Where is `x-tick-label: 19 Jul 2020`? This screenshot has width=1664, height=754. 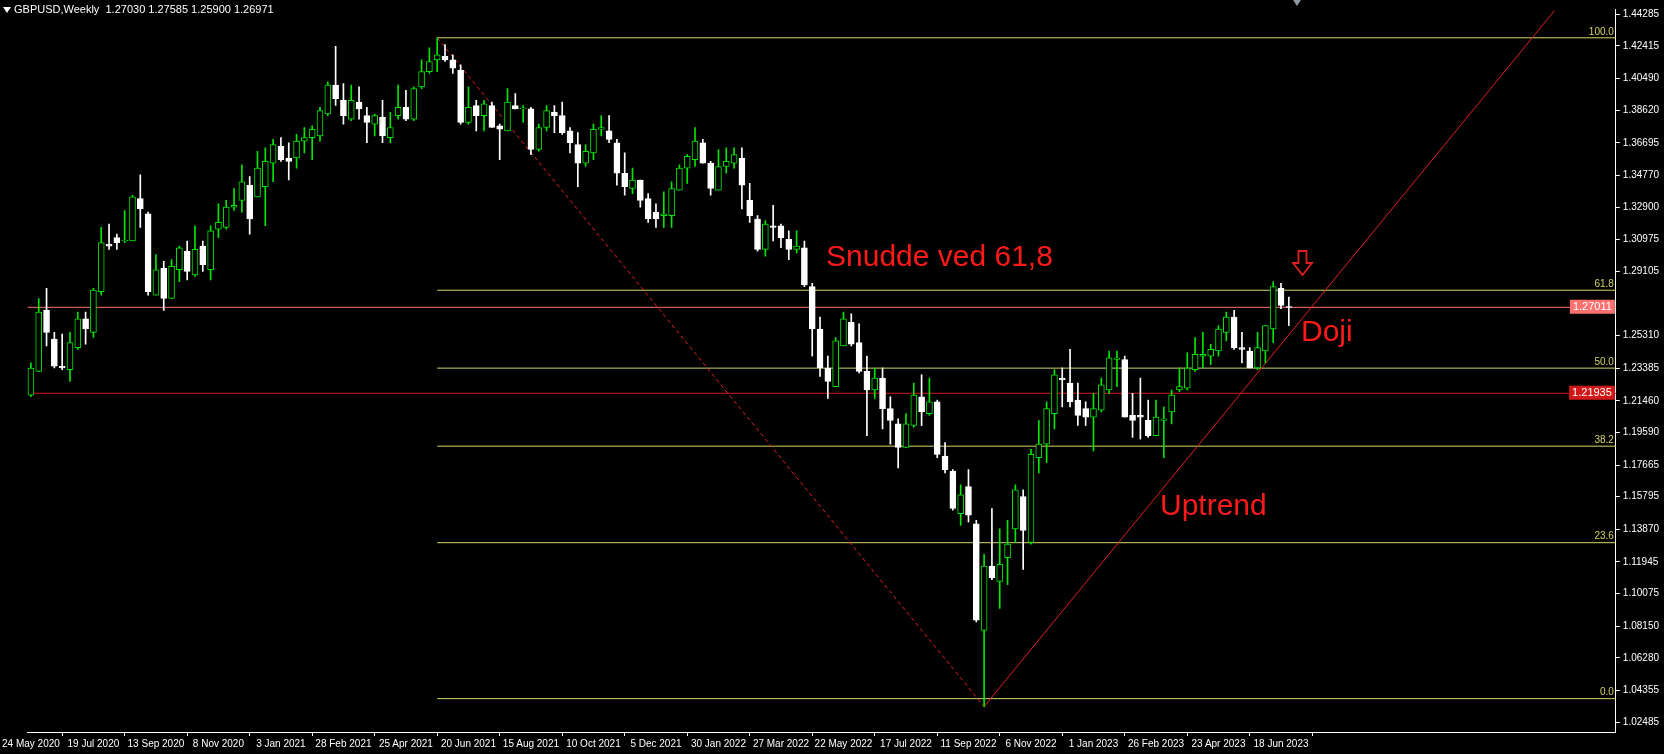 x-tick-label: 19 Jul 2020 is located at coordinates (93, 743).